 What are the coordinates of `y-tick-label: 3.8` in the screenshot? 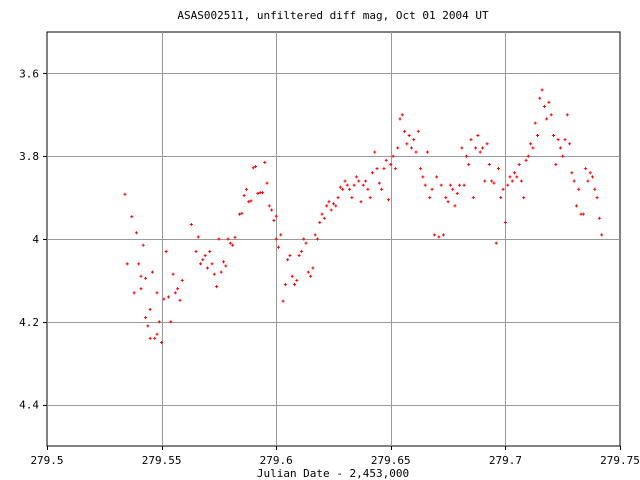 It's located at (29, 156).